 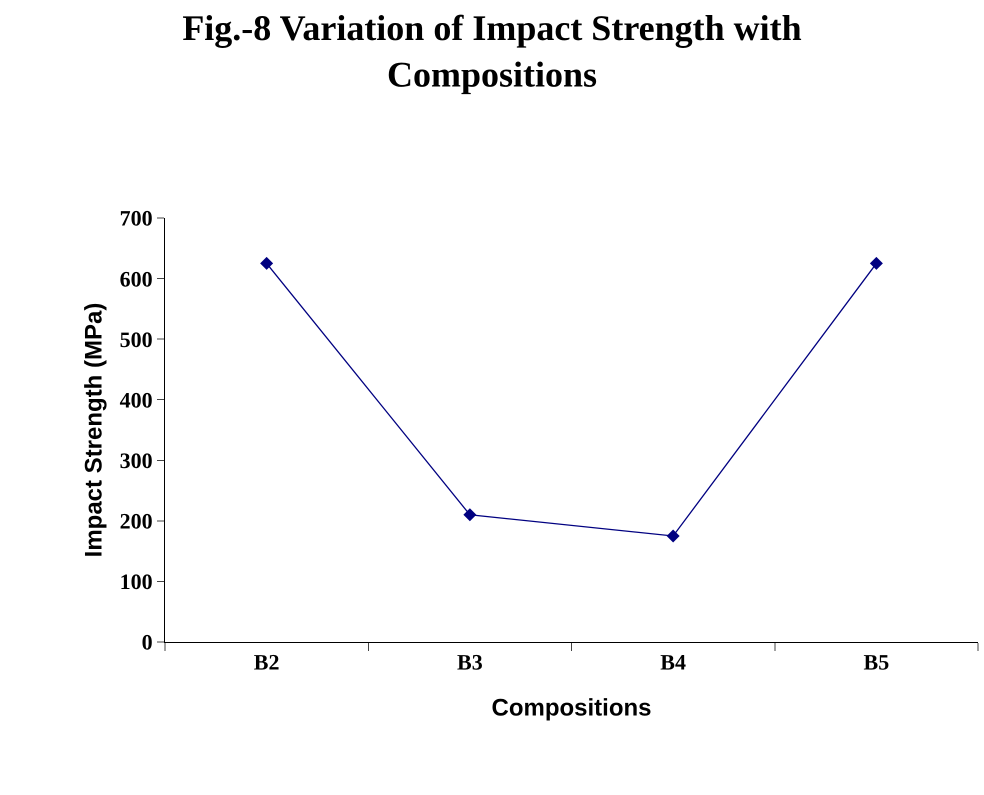 I want to click on x-axis-title: Compositions, so click(x=572, y=708).